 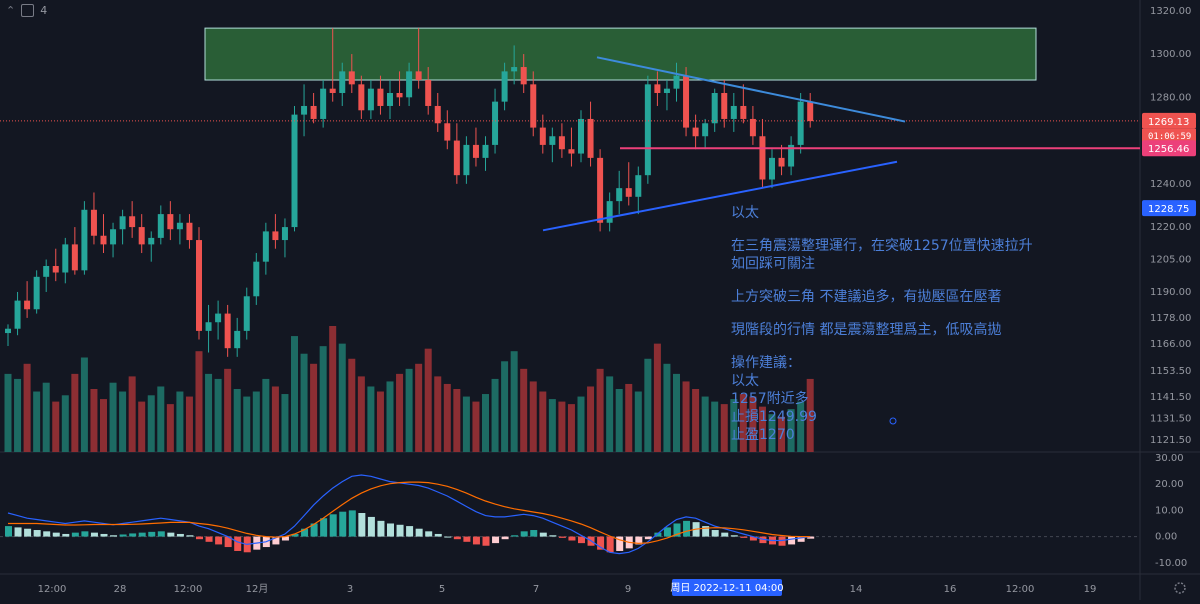 What do you see at coordinates (52, 589) in the screenshot?
I see `time-tick-label: 12:00` at bounding box center [52, 589].